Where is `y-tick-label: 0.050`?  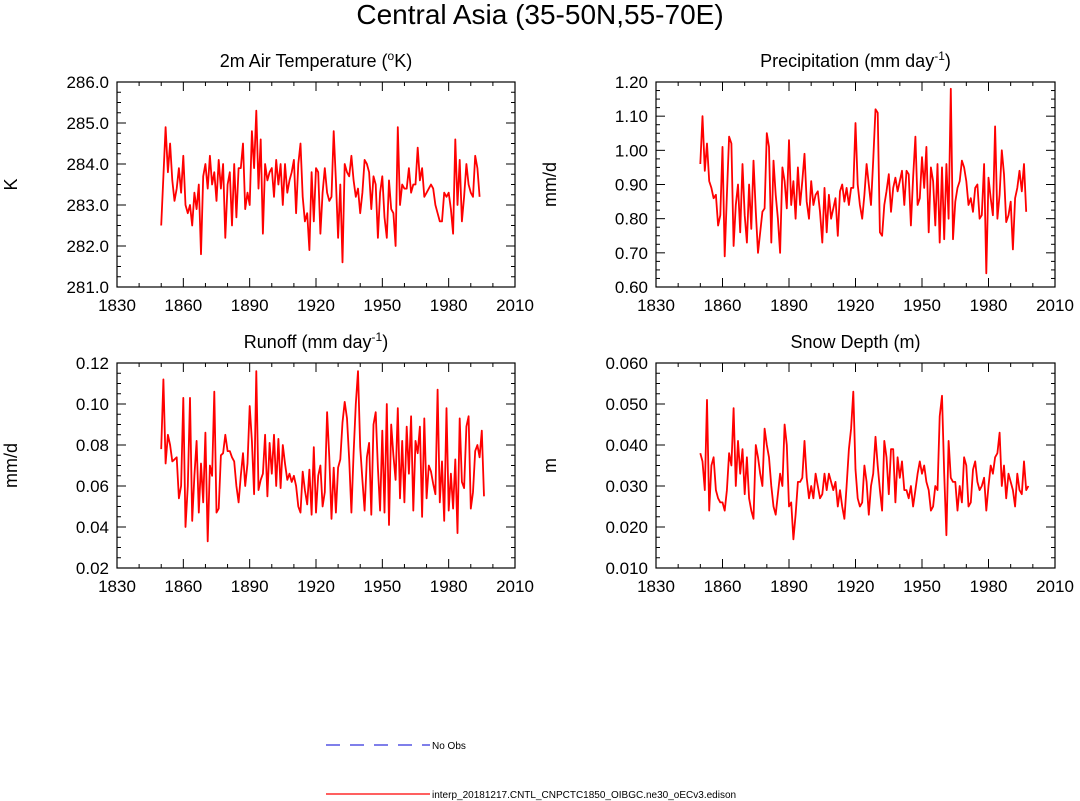
y-tick-label: 0.050 is located at coordinates (626, 404).